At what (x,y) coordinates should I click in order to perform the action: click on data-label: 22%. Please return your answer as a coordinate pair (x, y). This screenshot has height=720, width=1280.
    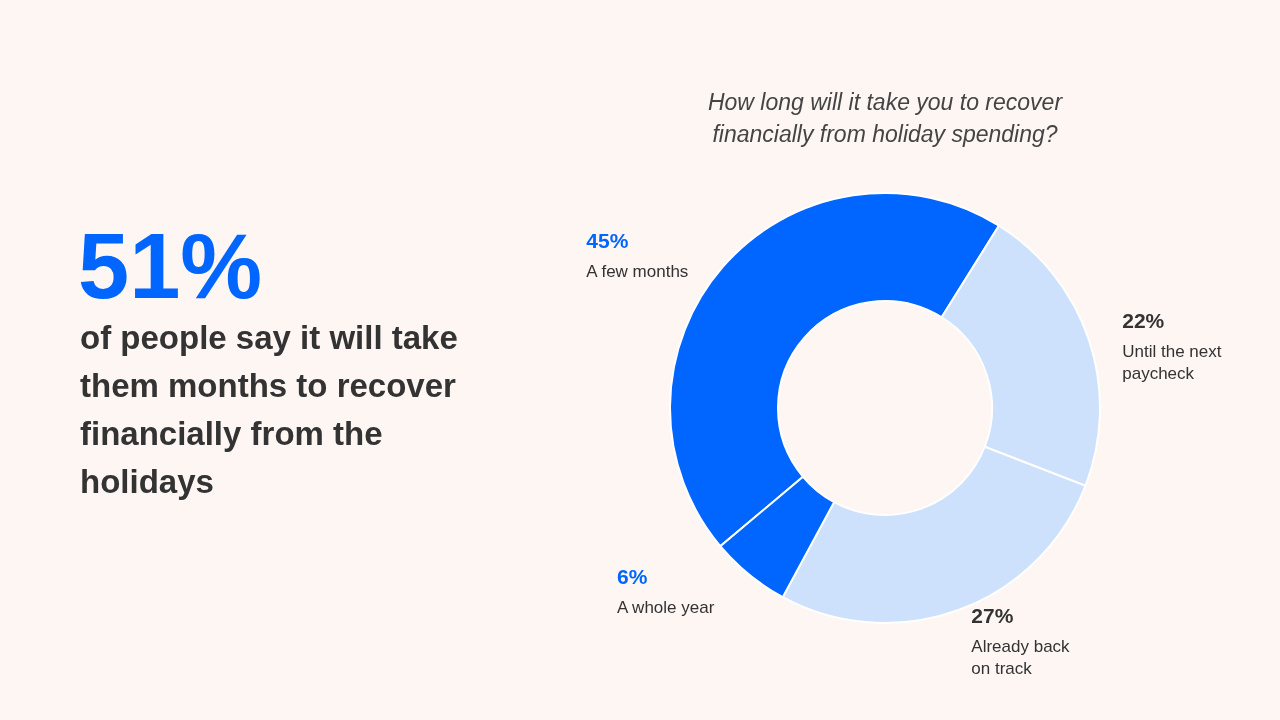
    Looking at the image, I should click on (1143, 320).